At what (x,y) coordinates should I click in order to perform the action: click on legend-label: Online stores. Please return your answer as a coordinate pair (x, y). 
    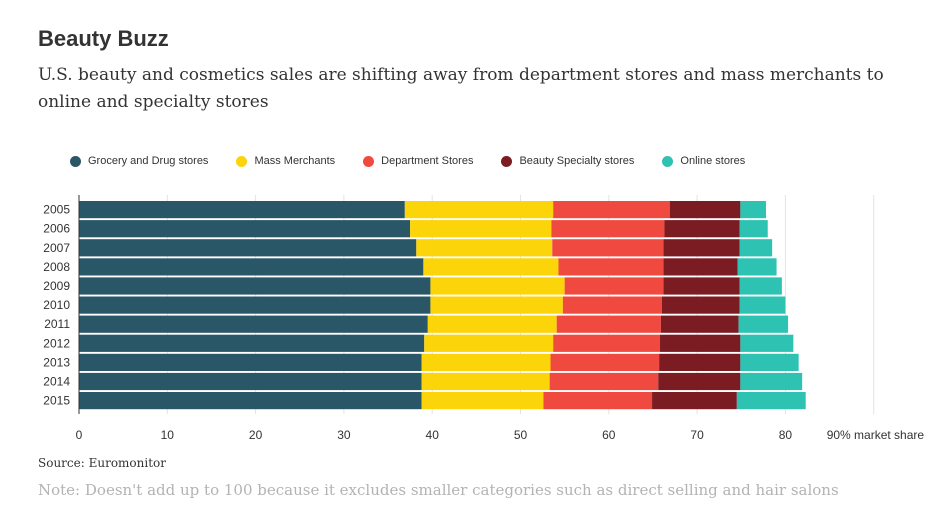
    Looking at the image, I should click on (713, 161).